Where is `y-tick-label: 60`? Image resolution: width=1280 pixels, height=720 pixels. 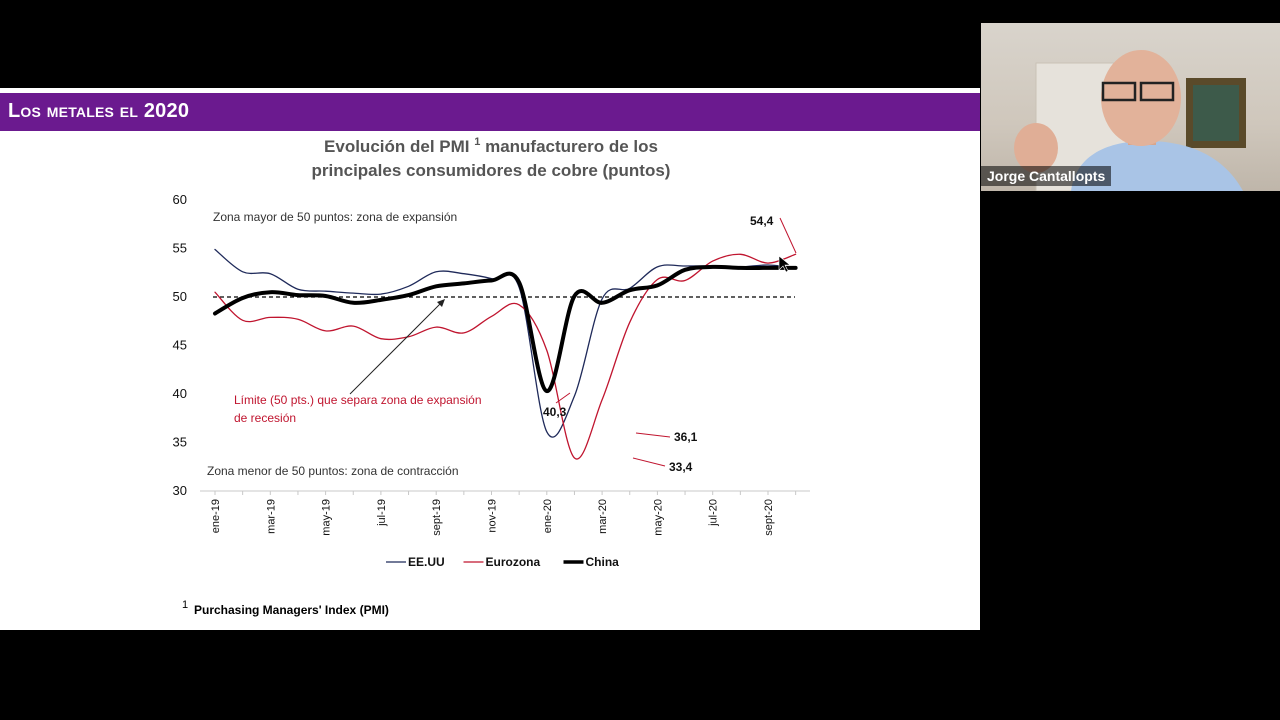 y-tick-label: 60 is located at coordinates (180, 199).